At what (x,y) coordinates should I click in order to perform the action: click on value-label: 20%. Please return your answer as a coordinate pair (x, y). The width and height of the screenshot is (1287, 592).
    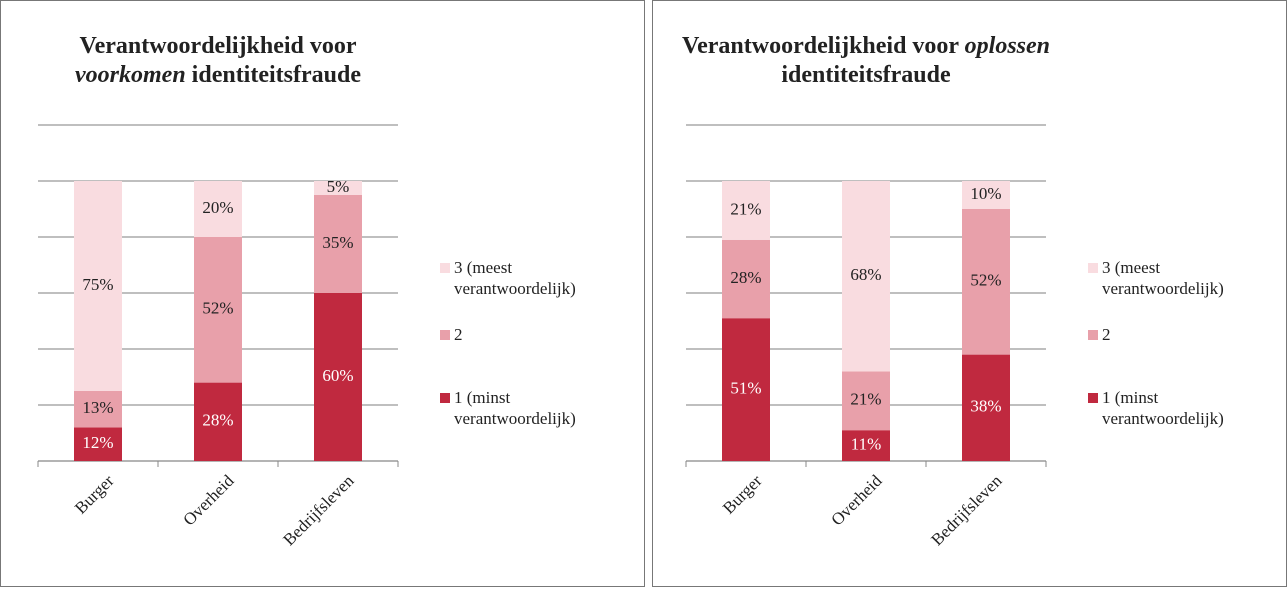
    Looking at the image, I should click on (217, 207).